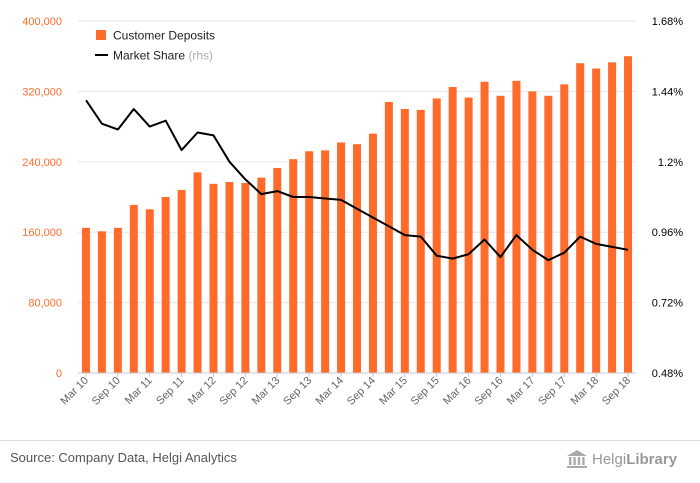 Image resolution: width=700 pixels, height=483 pixels. I want to click on x-tick-label: Mar 13, so click(266, 391).